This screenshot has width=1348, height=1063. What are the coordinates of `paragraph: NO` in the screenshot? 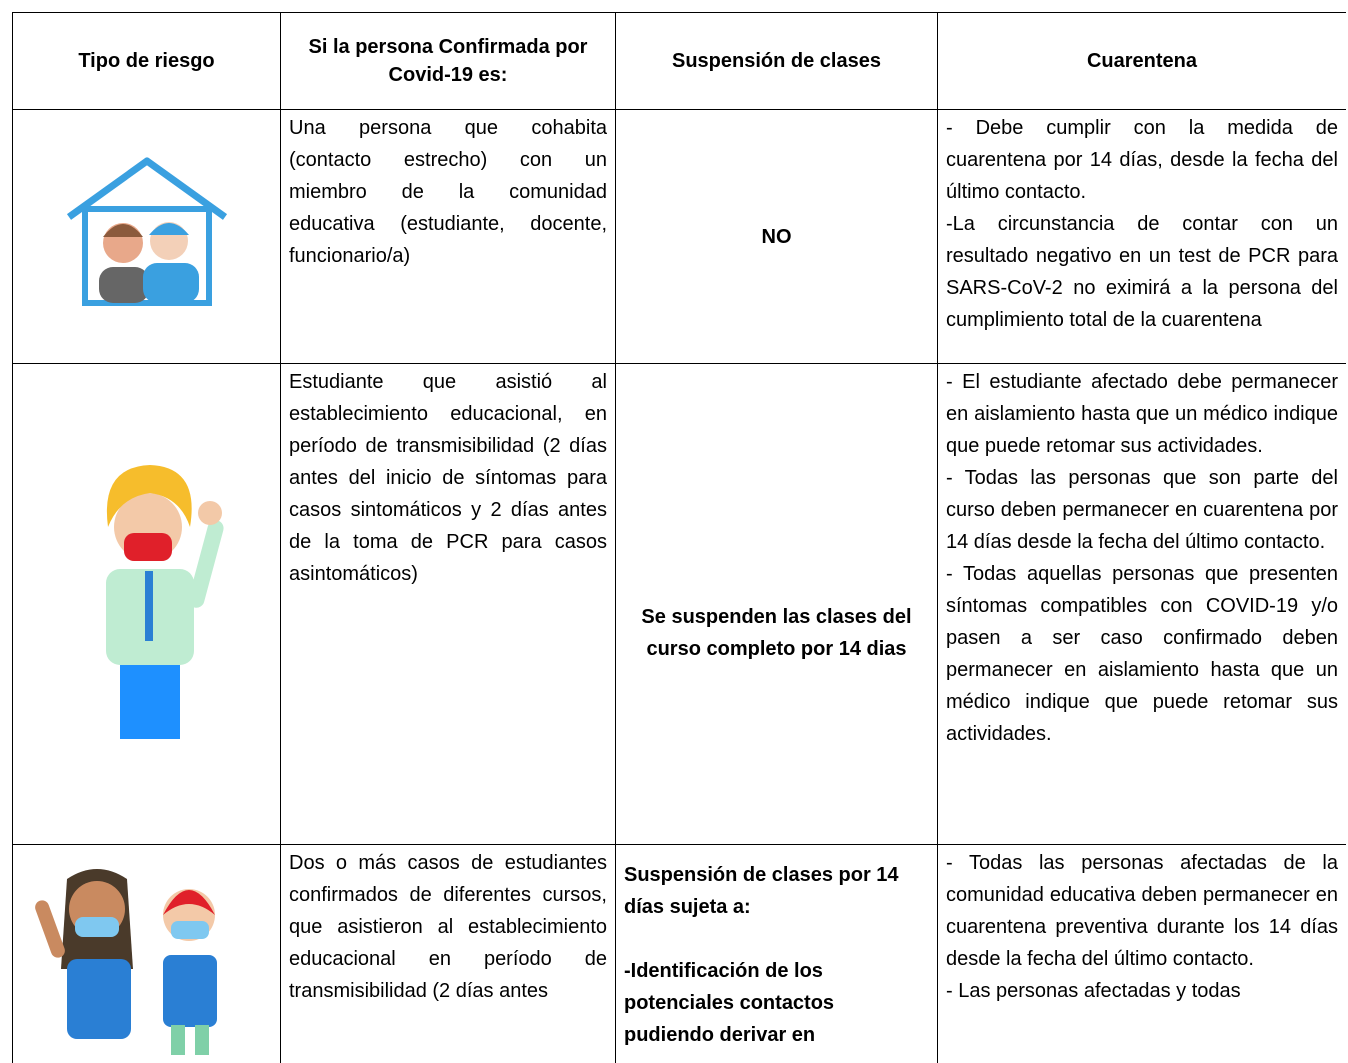 It's located at (776, 236).